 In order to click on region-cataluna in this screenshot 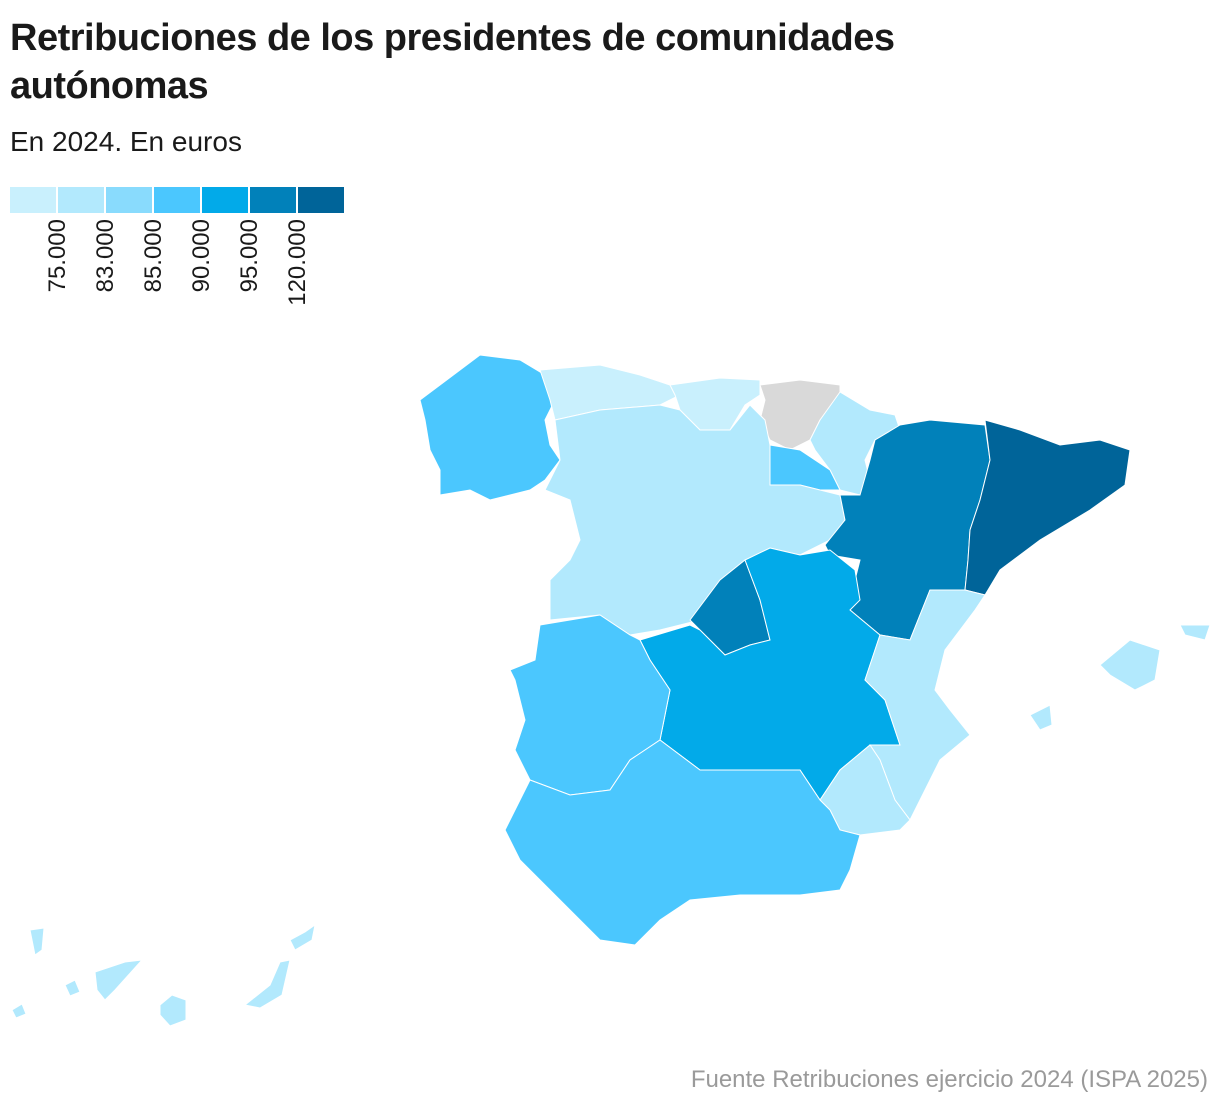, I will do `click(1047, 507)`.